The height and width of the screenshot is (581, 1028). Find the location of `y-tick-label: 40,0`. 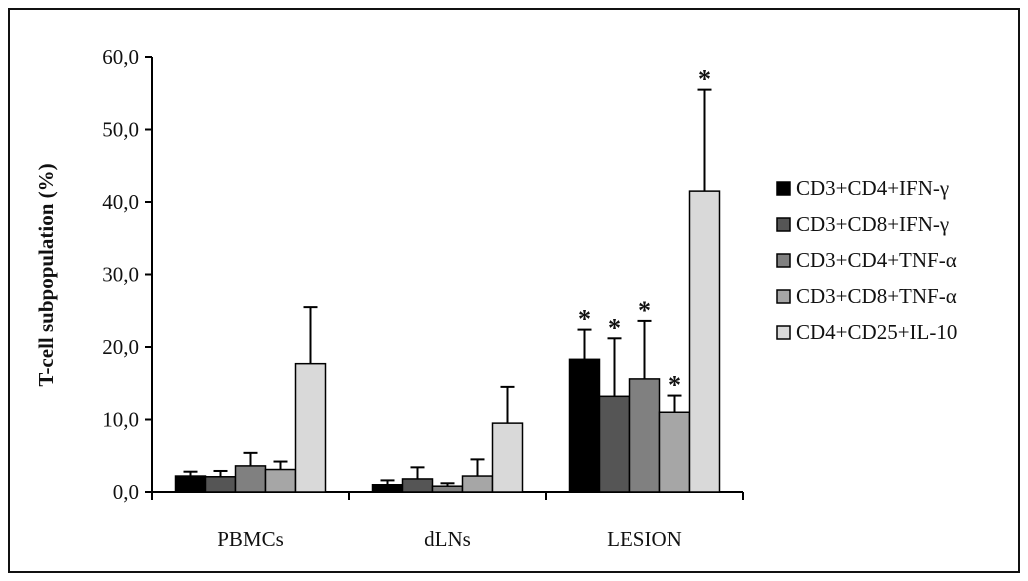

y-tick-label: 40,0 is located at coordinates (120, 202).